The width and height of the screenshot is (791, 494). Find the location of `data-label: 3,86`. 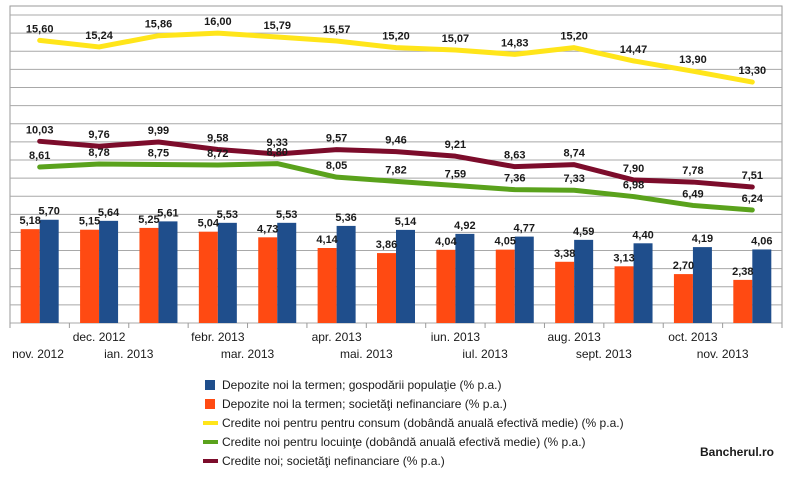

data-label: 3,86 is located at coordinates (386, 245).